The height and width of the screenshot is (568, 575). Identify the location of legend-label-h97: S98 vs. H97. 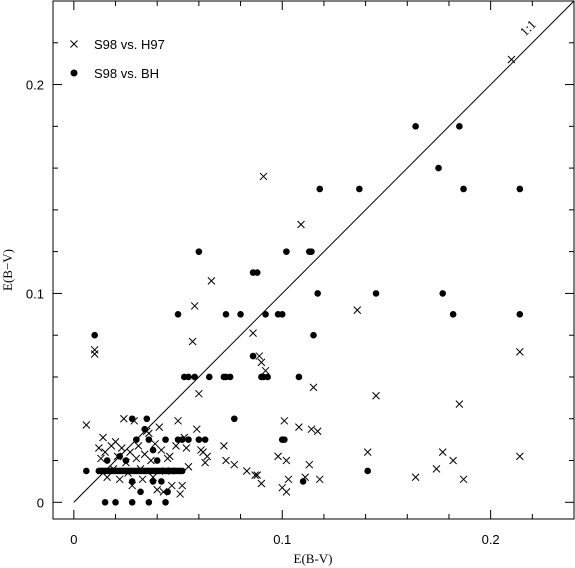
(129, 44).